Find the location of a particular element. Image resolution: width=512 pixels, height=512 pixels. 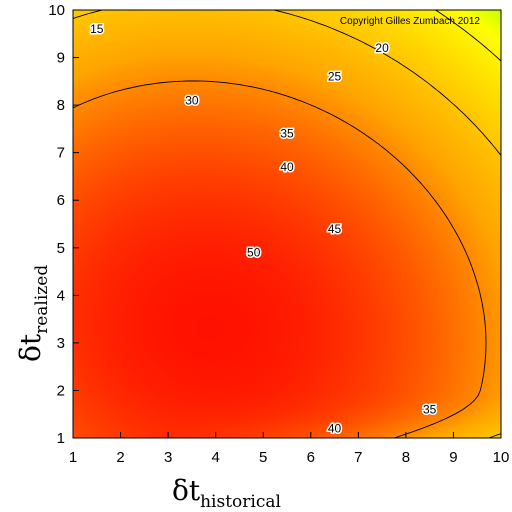

contour-label: 20 is located at coordinates (382, 48).